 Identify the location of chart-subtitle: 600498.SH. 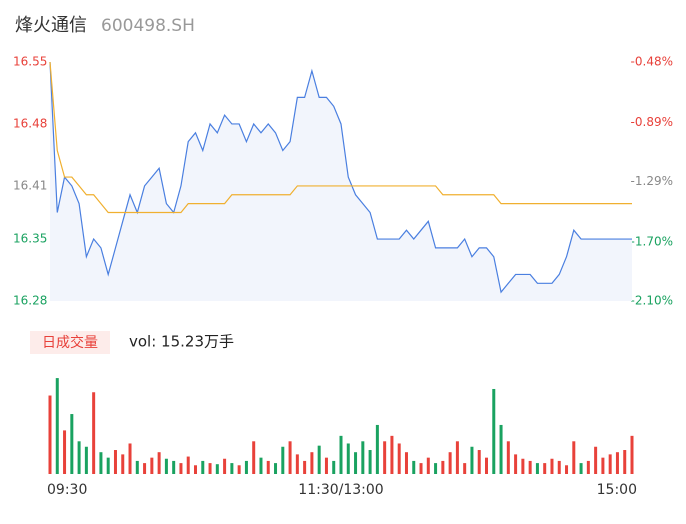
(148, 26).